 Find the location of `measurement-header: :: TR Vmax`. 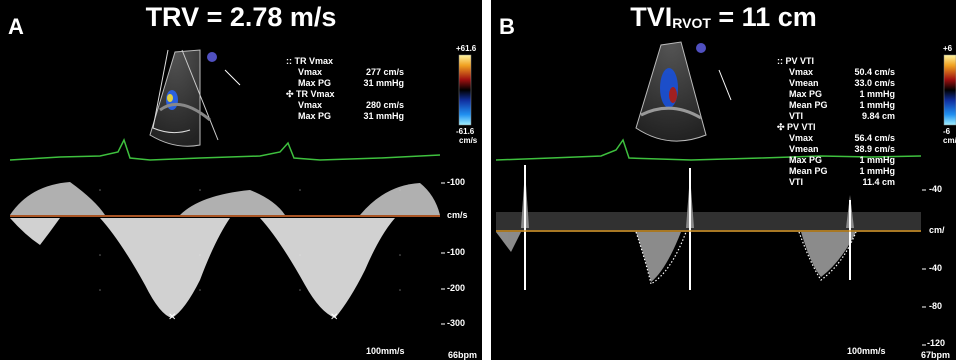

measurement-header: :: TR Vmax is located at coordinates (310, 61).